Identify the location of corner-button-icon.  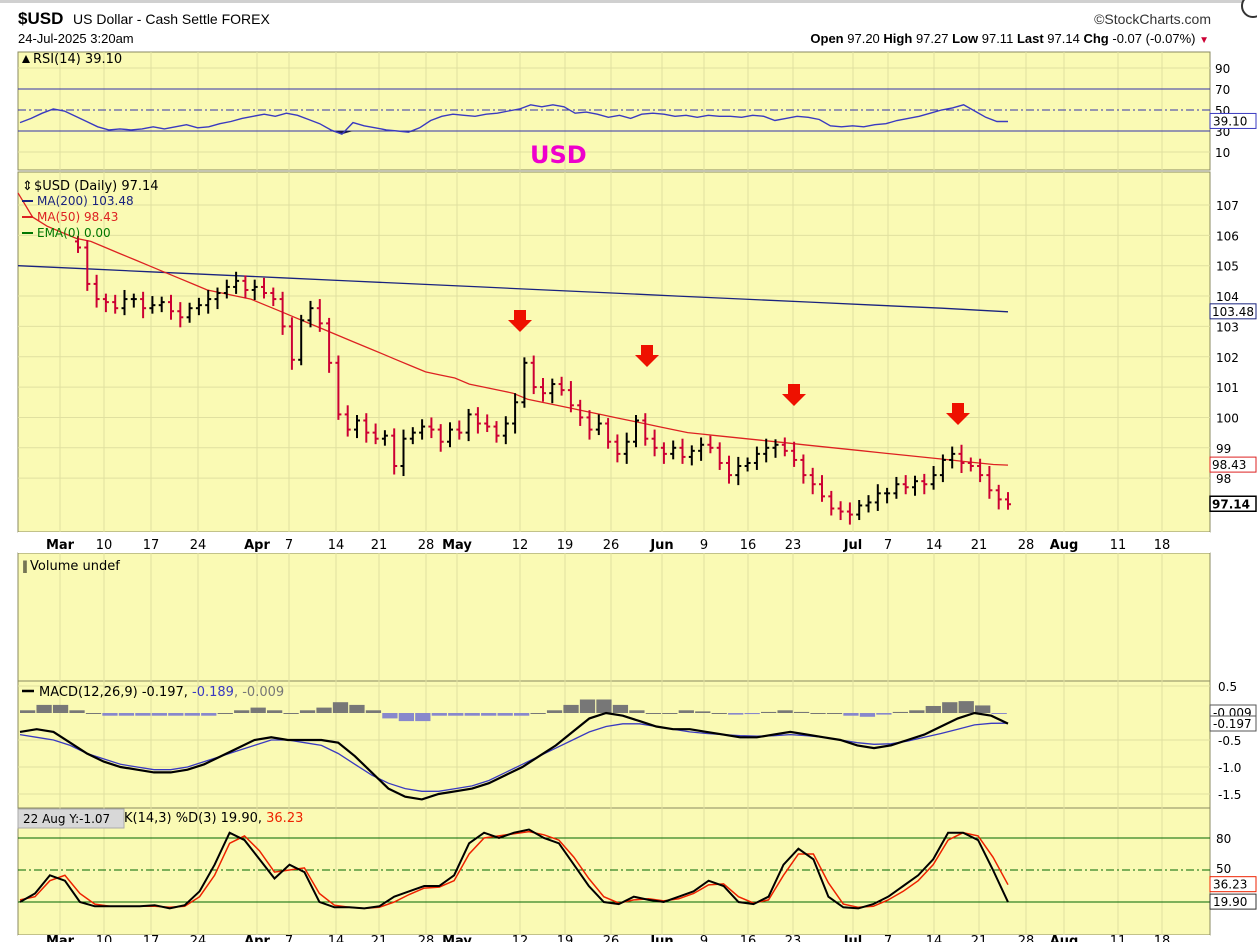
(1249, 9).